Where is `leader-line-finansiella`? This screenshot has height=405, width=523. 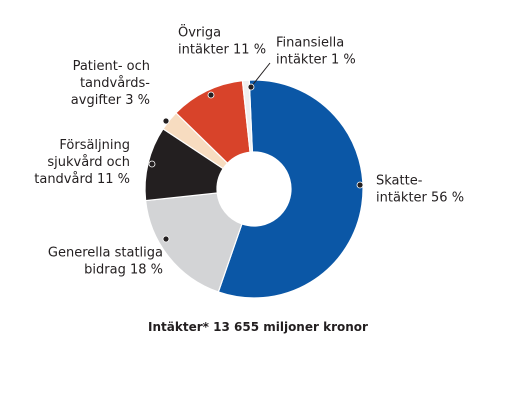
leader-line-finansiella is located at coordinates (260, 75).